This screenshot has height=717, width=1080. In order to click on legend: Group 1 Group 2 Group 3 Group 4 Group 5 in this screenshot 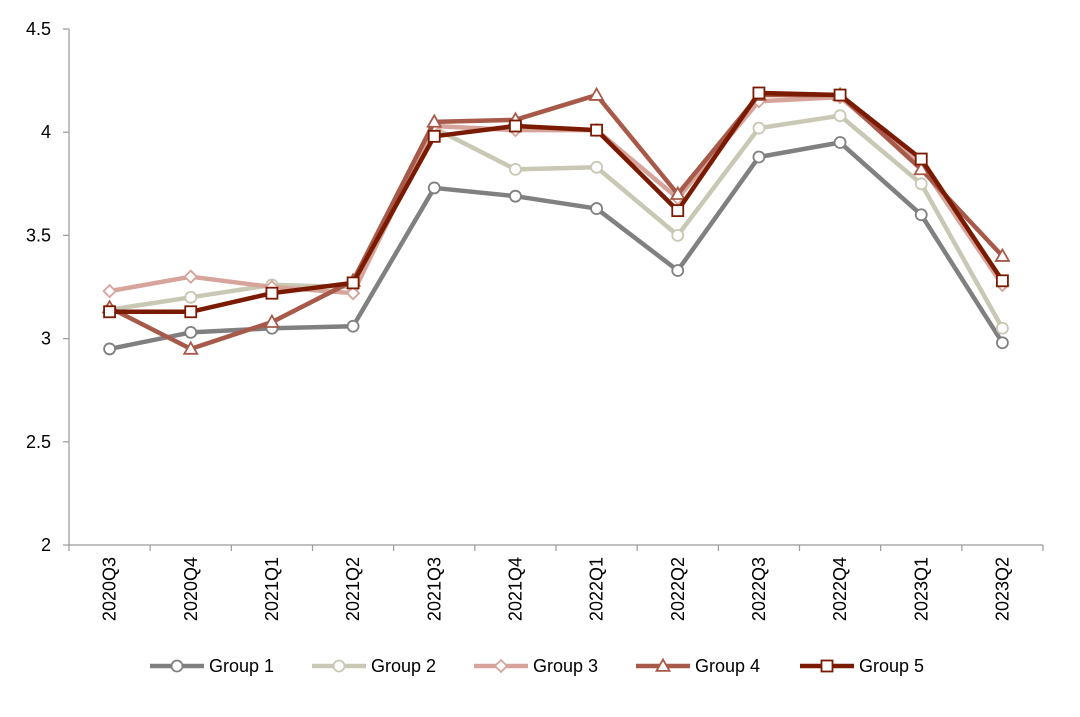, I will do `click(537, 666)`.